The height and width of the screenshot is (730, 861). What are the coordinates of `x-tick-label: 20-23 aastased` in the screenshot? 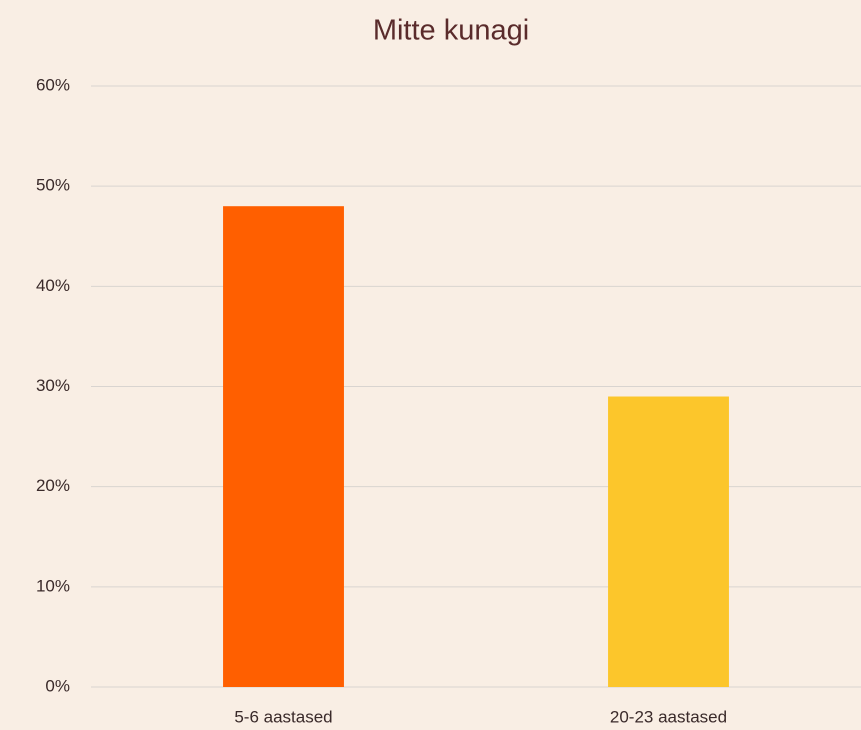 It's located at (668, 716).